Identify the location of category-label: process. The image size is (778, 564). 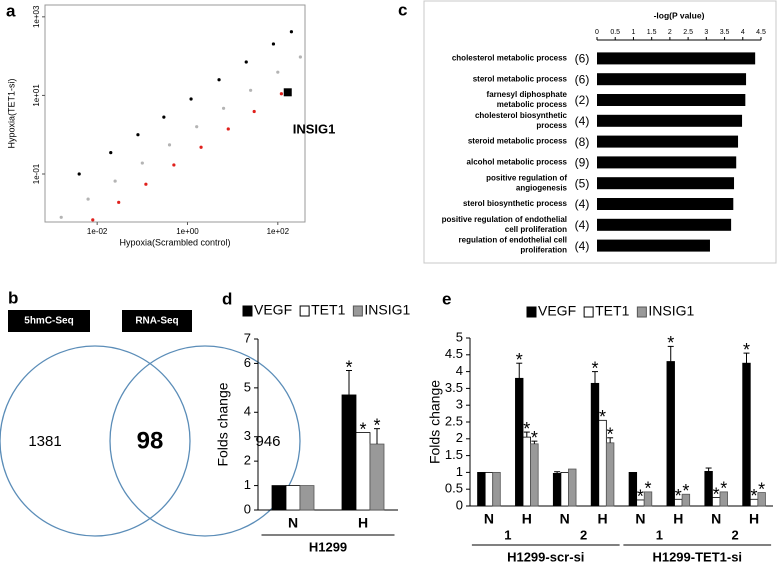
(551, 125).